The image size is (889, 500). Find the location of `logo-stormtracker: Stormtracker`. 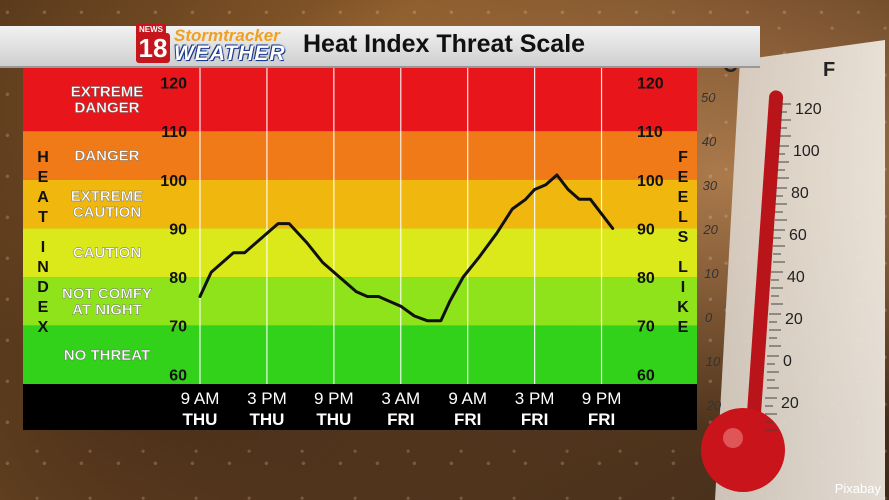

logo-stormtracker: Stormtracker is located at coordinates (227, 35).